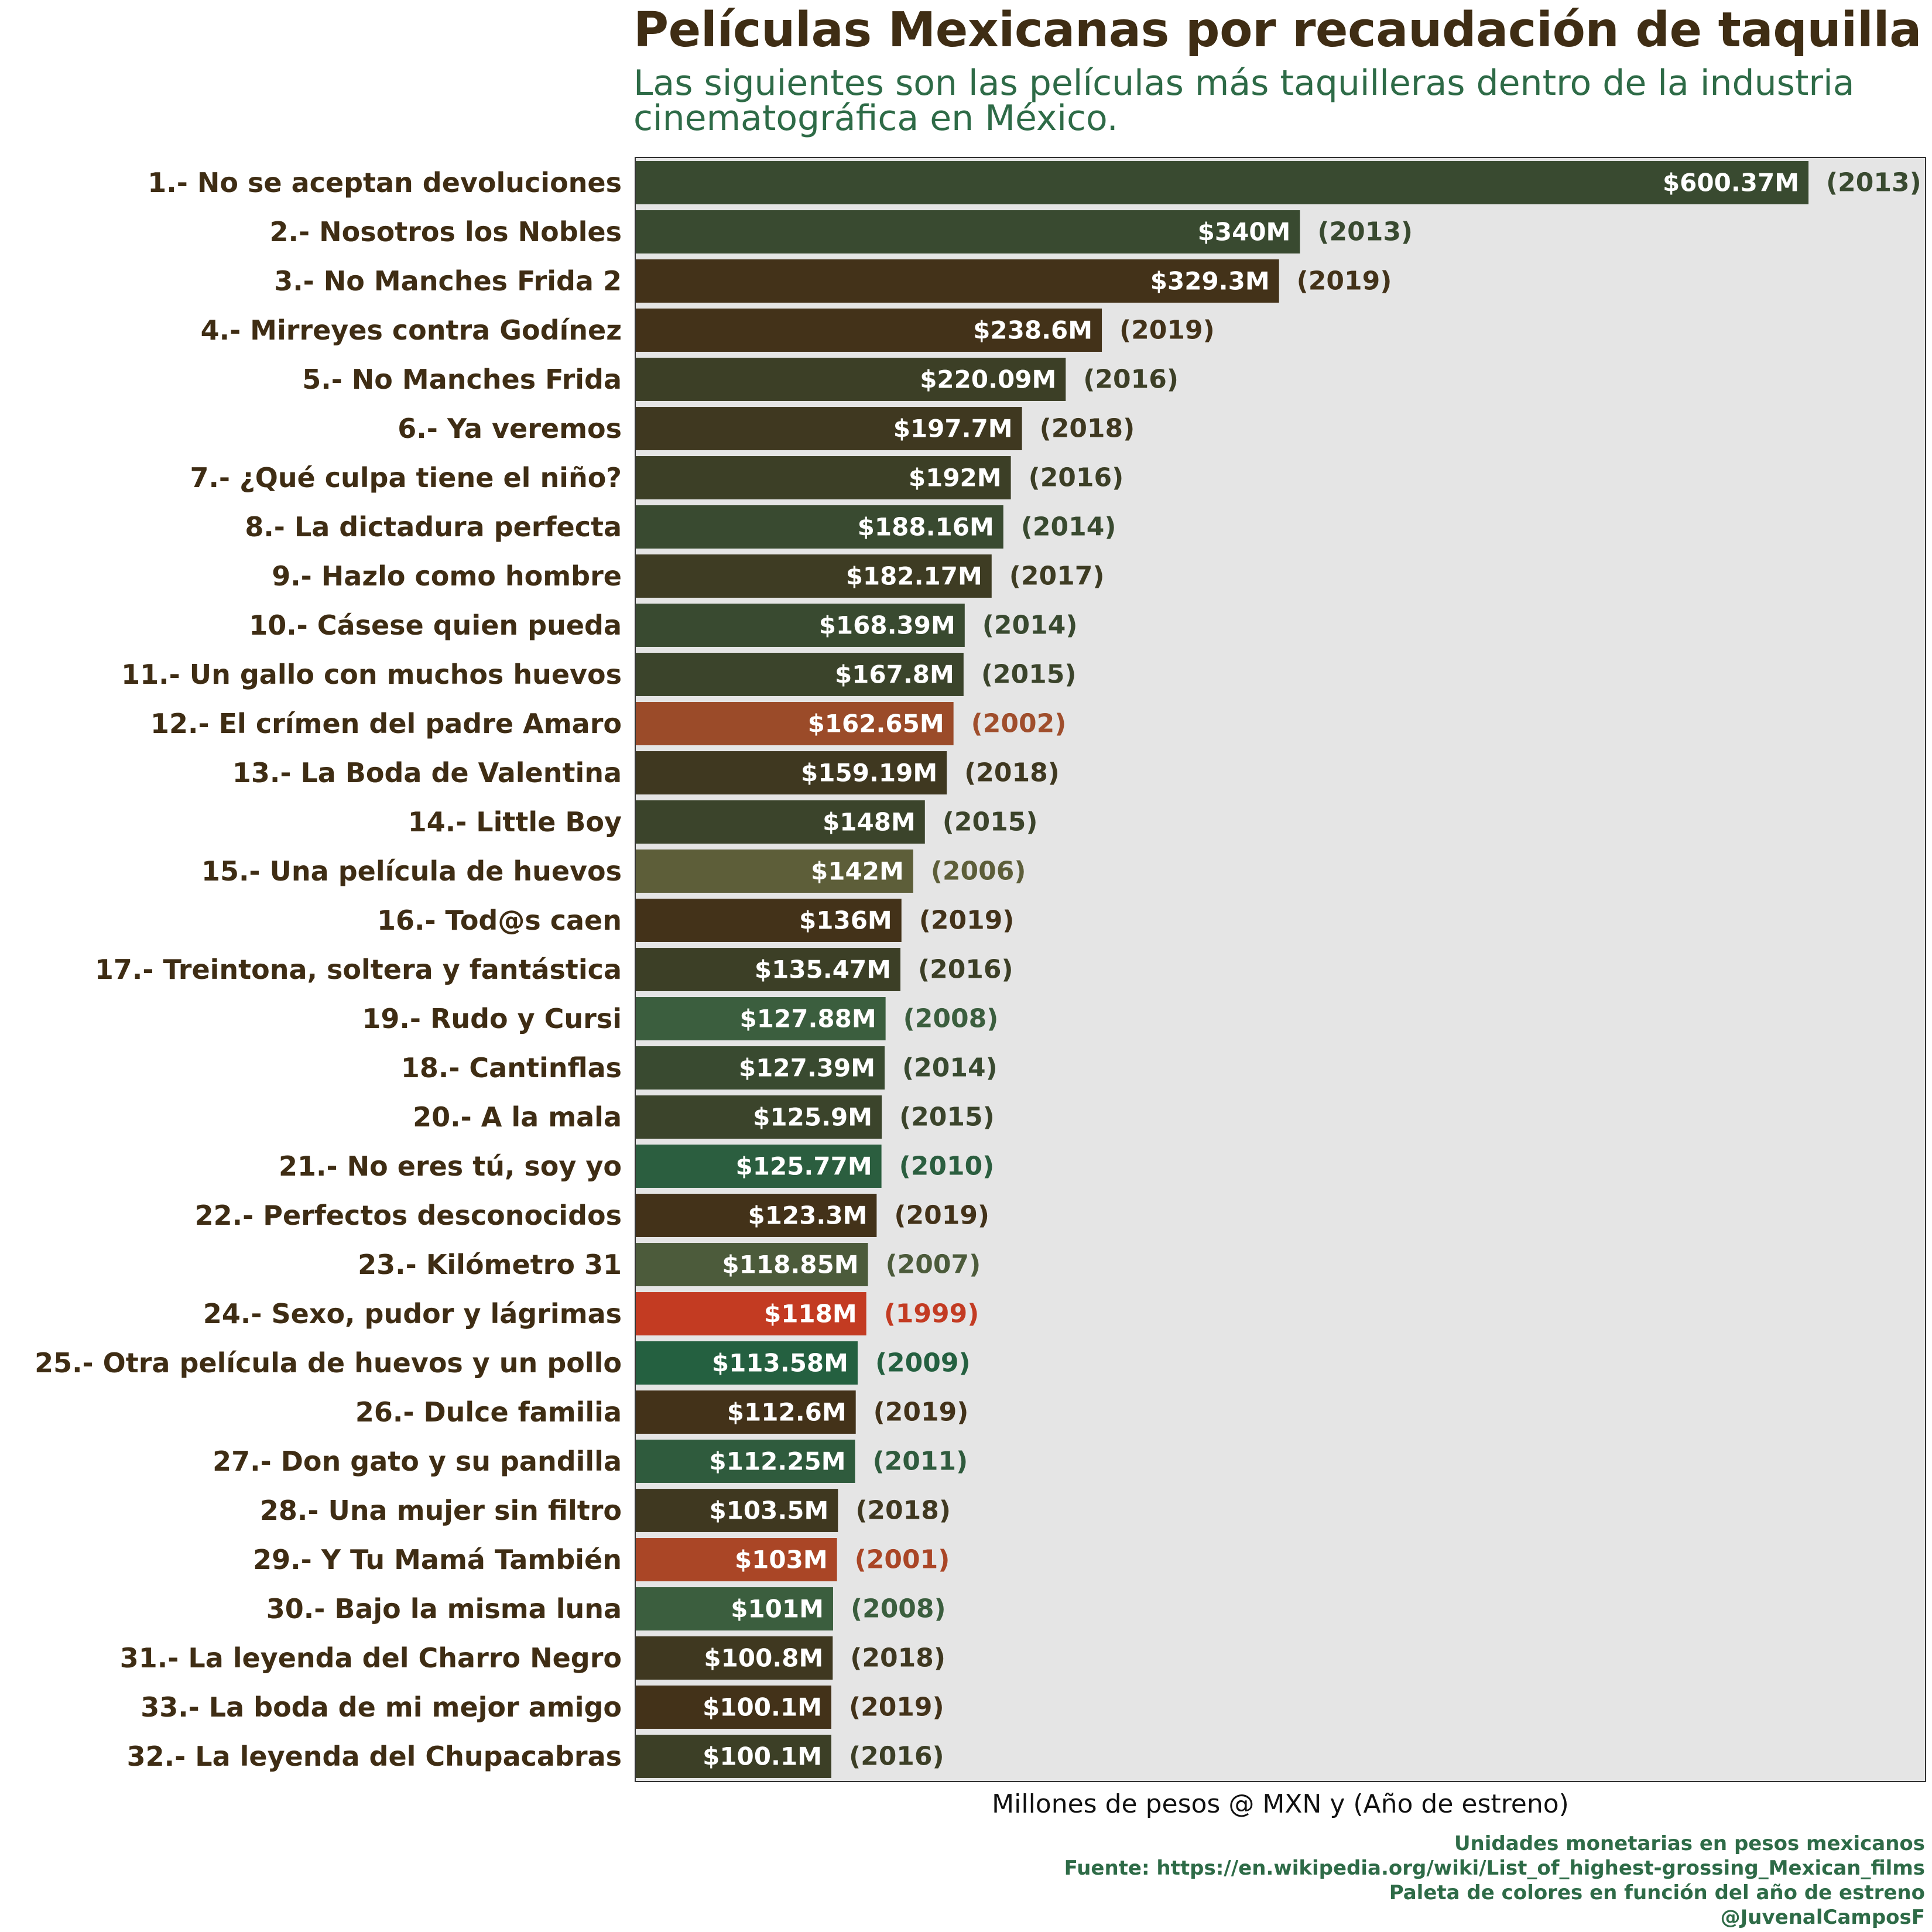 This screenshot has height=1932, width=1932. Describe the element at coordinates (955, 478) in the screenshot. I see `bar-value-label: $192M` at that location.